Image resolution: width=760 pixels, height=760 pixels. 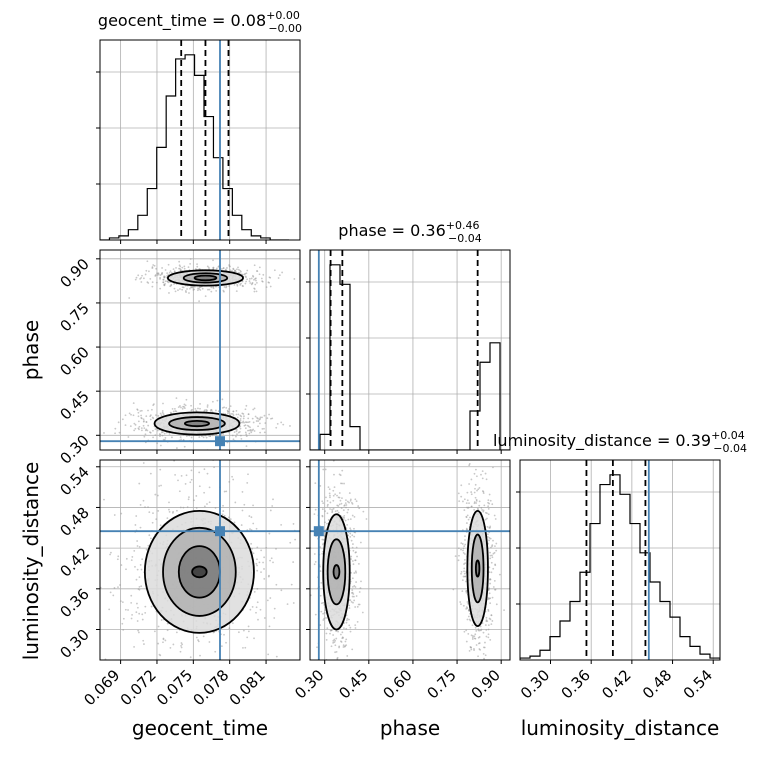 I want to click on xtick-label-geocent_time-1: 0.072, so click(x=138, y=687).